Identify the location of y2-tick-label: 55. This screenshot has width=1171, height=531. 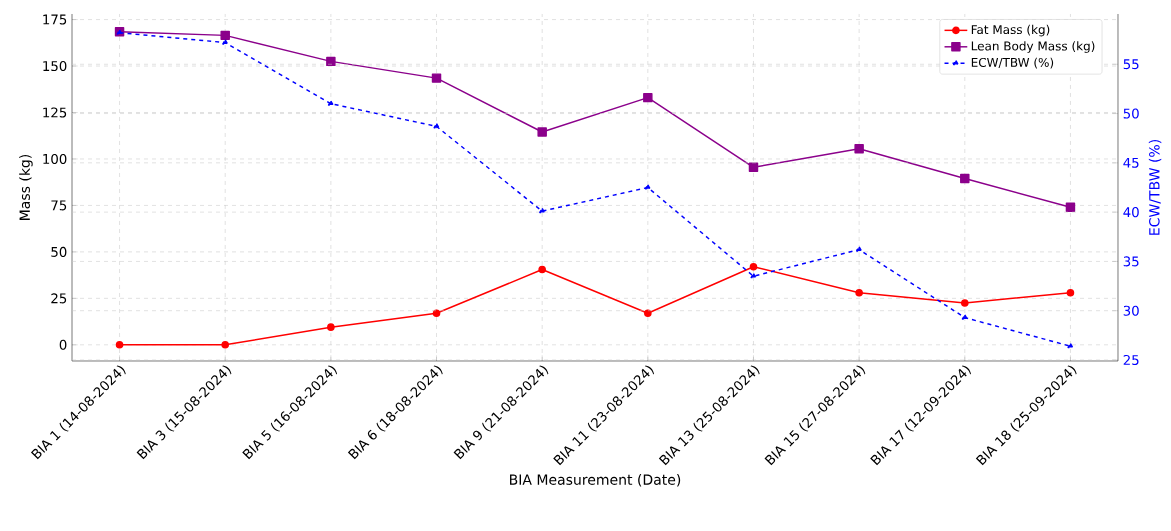
(1131, 64).